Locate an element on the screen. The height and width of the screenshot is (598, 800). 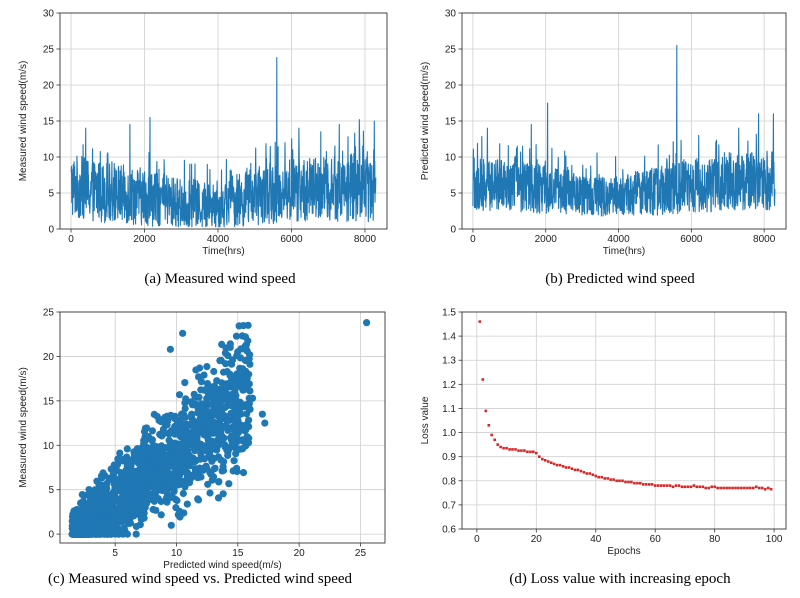
y-tick-label: 5 is located at coordinates (51, 194).